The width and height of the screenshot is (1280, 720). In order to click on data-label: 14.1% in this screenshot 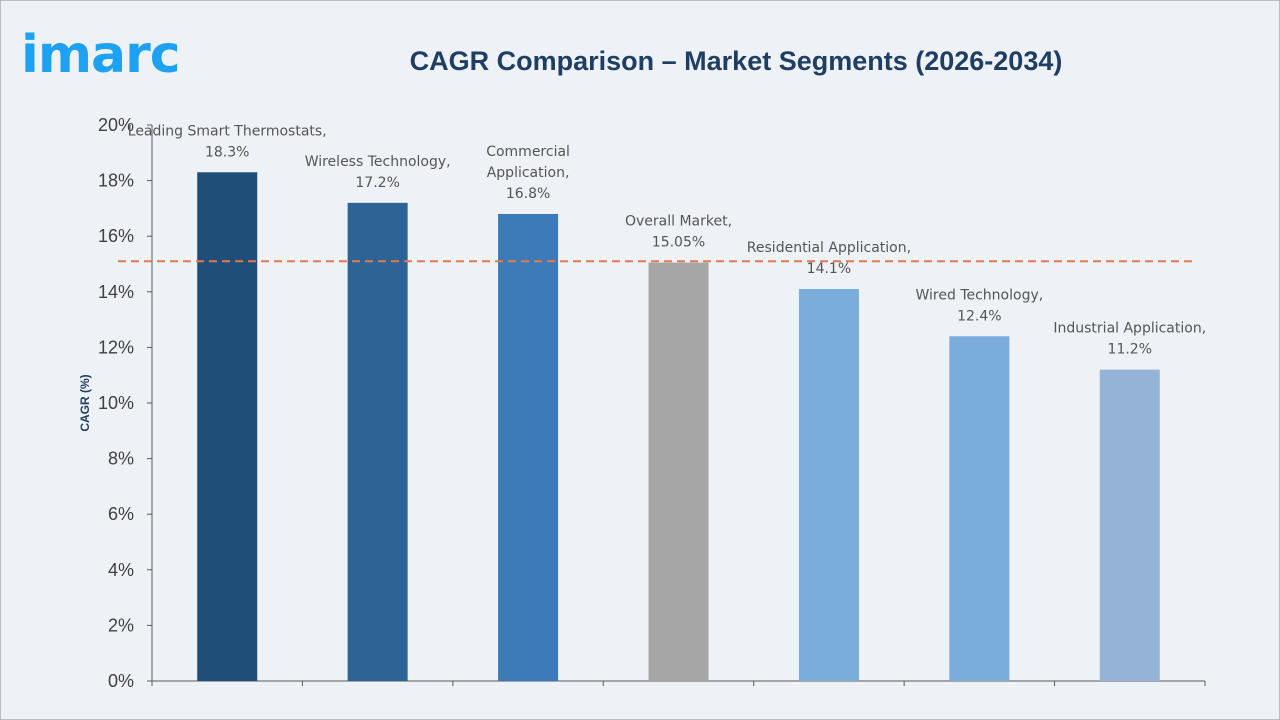, I will do `click(829, 269)`.